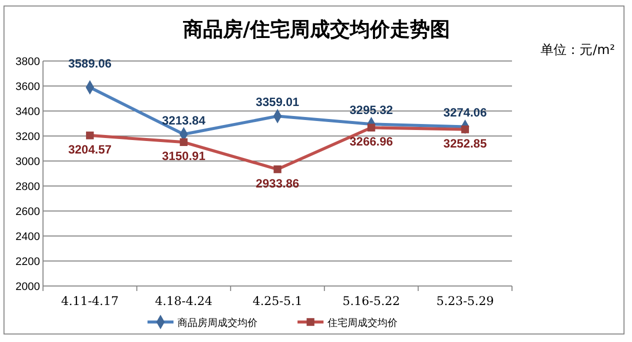 The height and width of the screenshot is (342, 632). I want to click on data-label: 3150.91, so click(184, 156).